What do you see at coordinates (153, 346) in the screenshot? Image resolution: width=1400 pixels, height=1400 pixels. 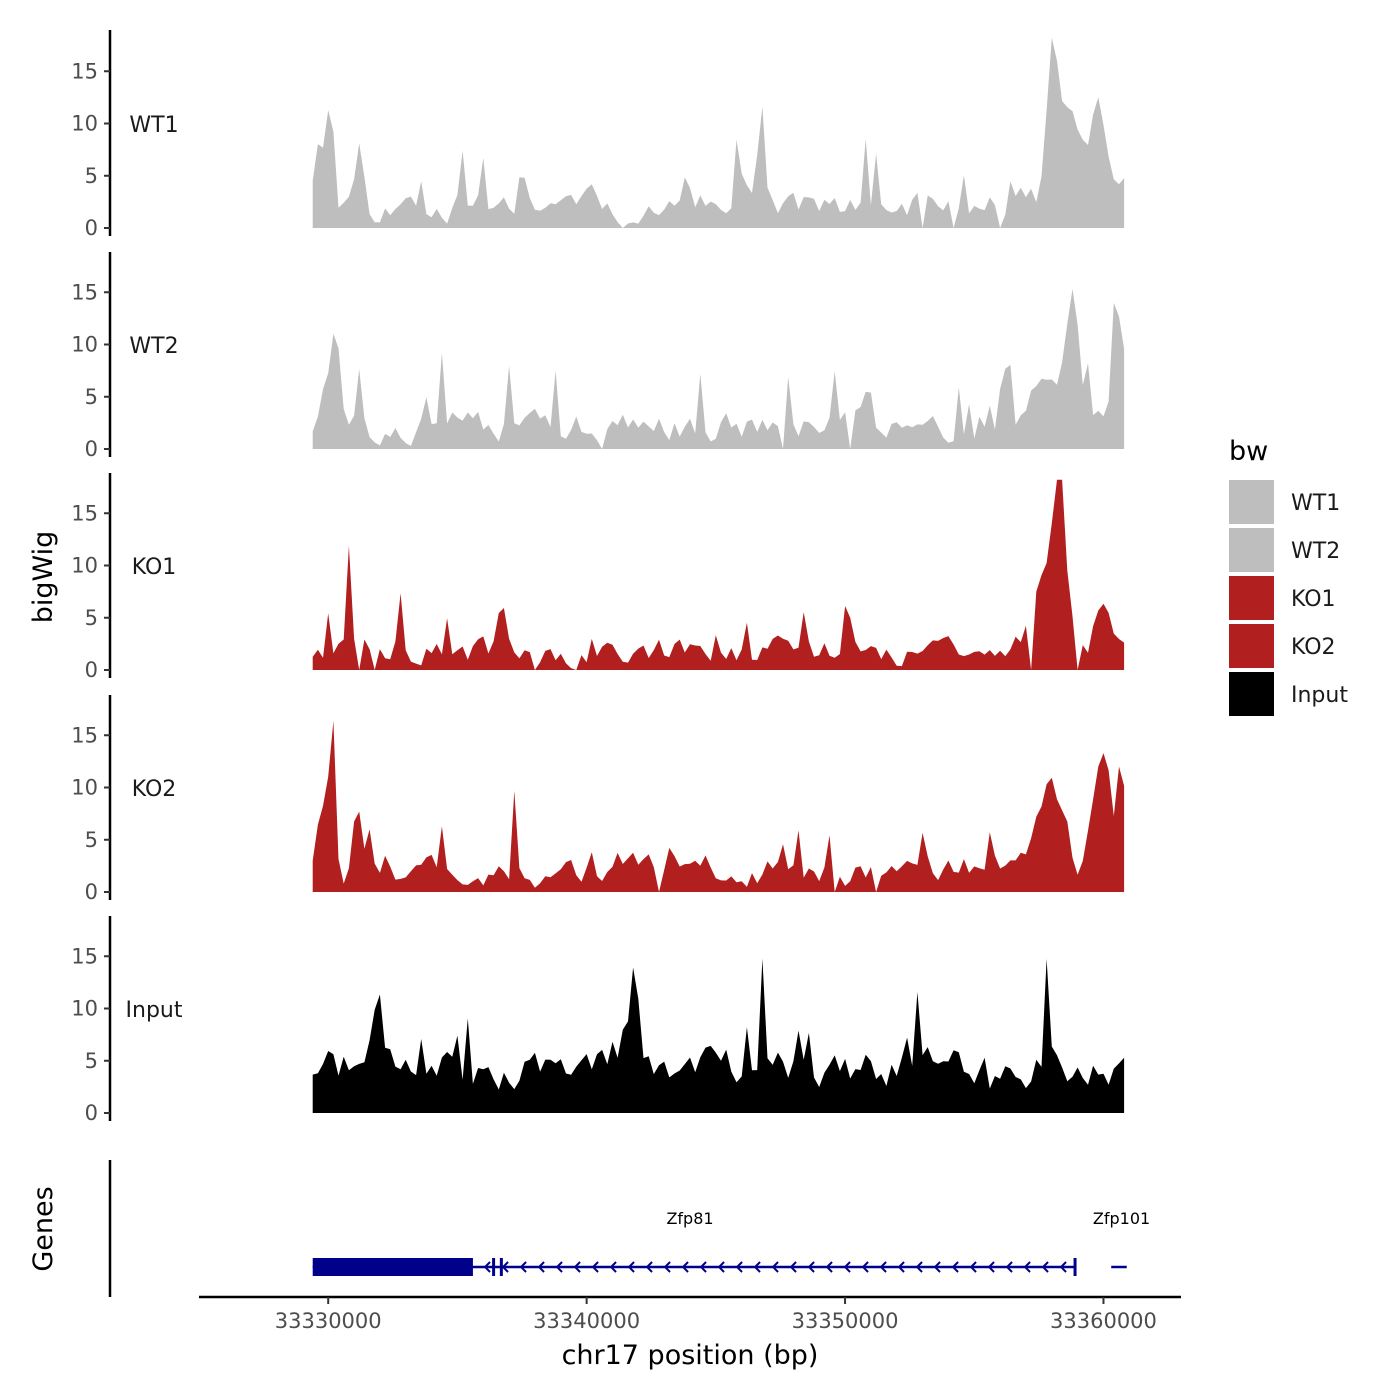 I see `track-label: WT2` at bounding box center [153, 346].